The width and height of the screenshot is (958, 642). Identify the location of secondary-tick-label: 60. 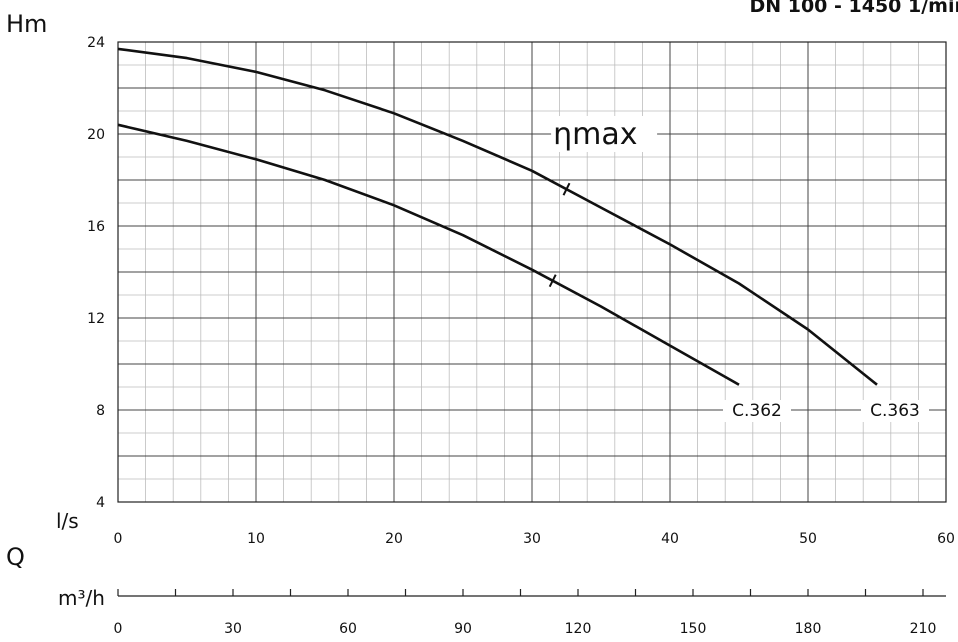
(348, 629).